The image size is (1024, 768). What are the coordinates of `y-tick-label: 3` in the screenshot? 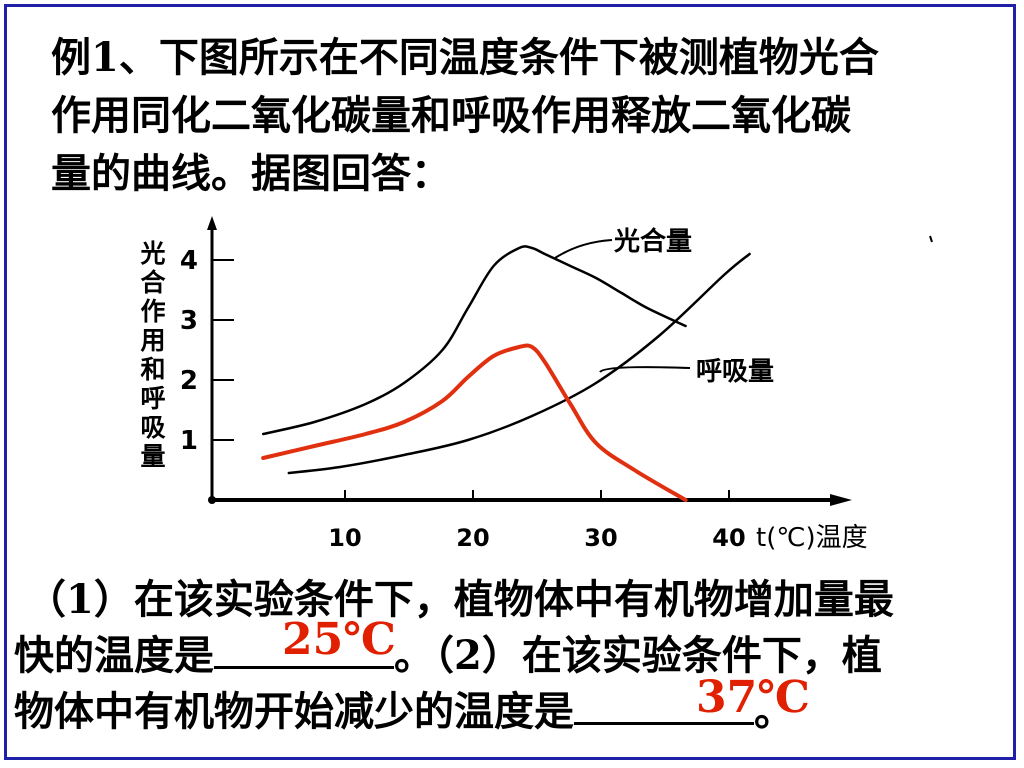 It's located at (189, 321).